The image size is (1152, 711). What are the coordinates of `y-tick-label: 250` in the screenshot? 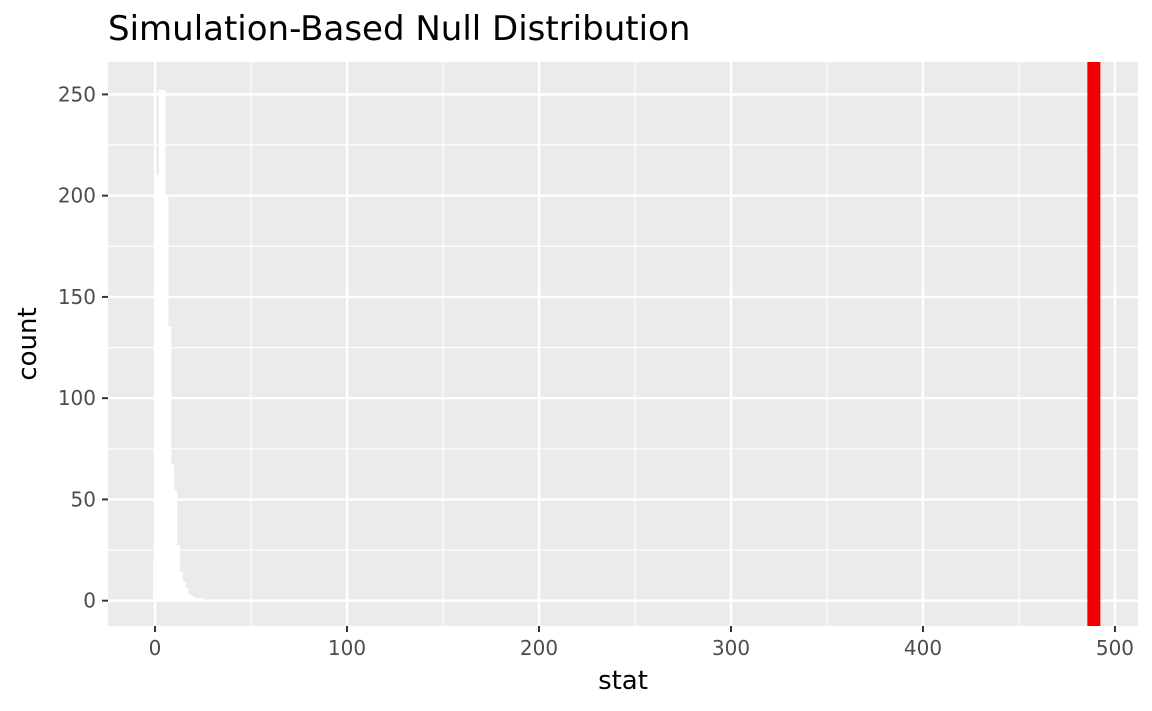 It's located at (77, 94).